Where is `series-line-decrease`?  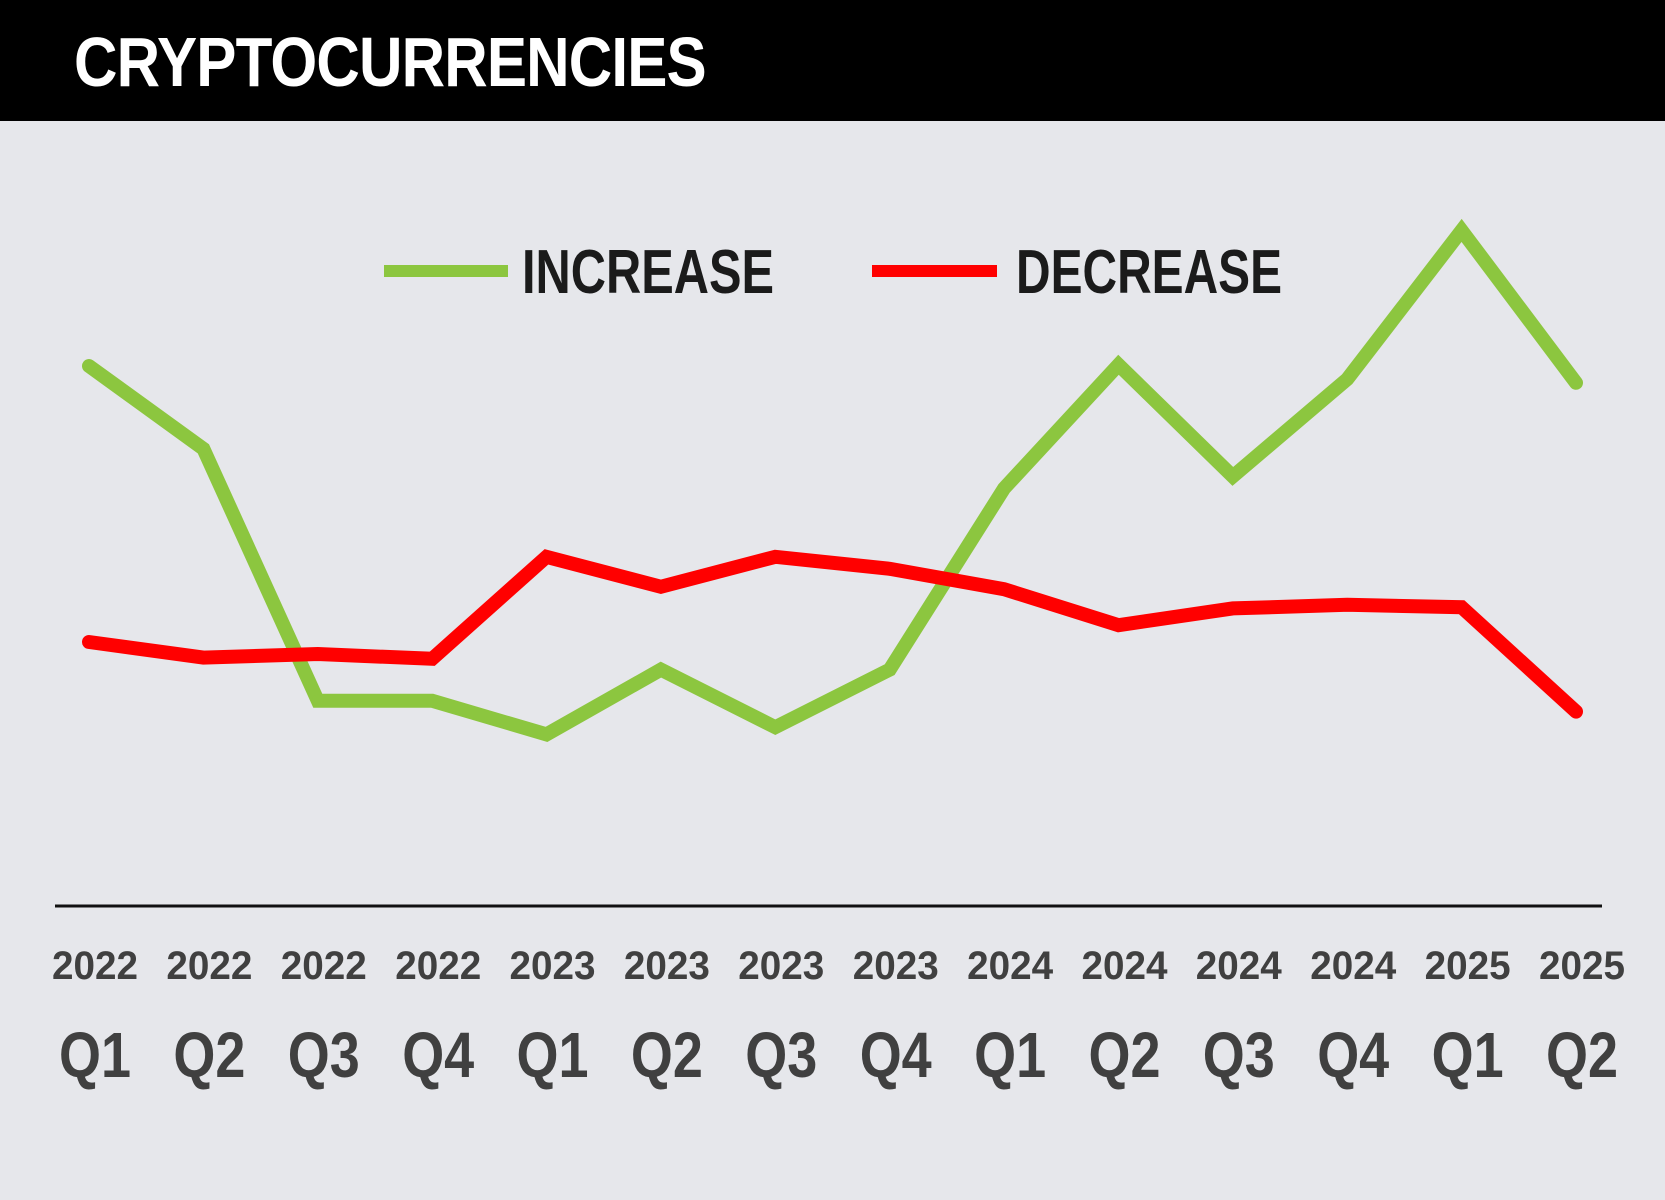 series-line-decrease is located at coordinates (832, 634).